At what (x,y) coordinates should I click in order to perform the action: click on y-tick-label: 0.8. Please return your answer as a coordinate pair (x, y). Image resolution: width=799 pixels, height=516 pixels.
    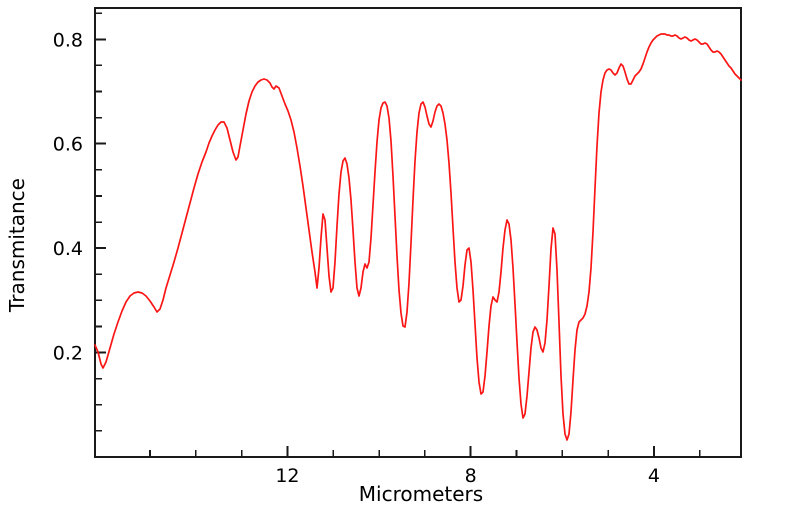
    Looking at the image, I should click on (68, 40).